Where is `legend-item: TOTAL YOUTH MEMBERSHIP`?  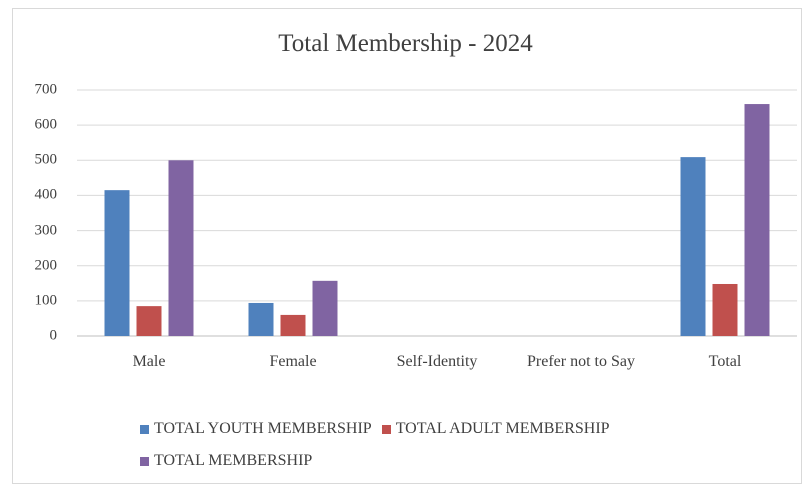 legend-item: TOTAL YOUTH MEMBERSHIP is located at coordinates (256, 429).